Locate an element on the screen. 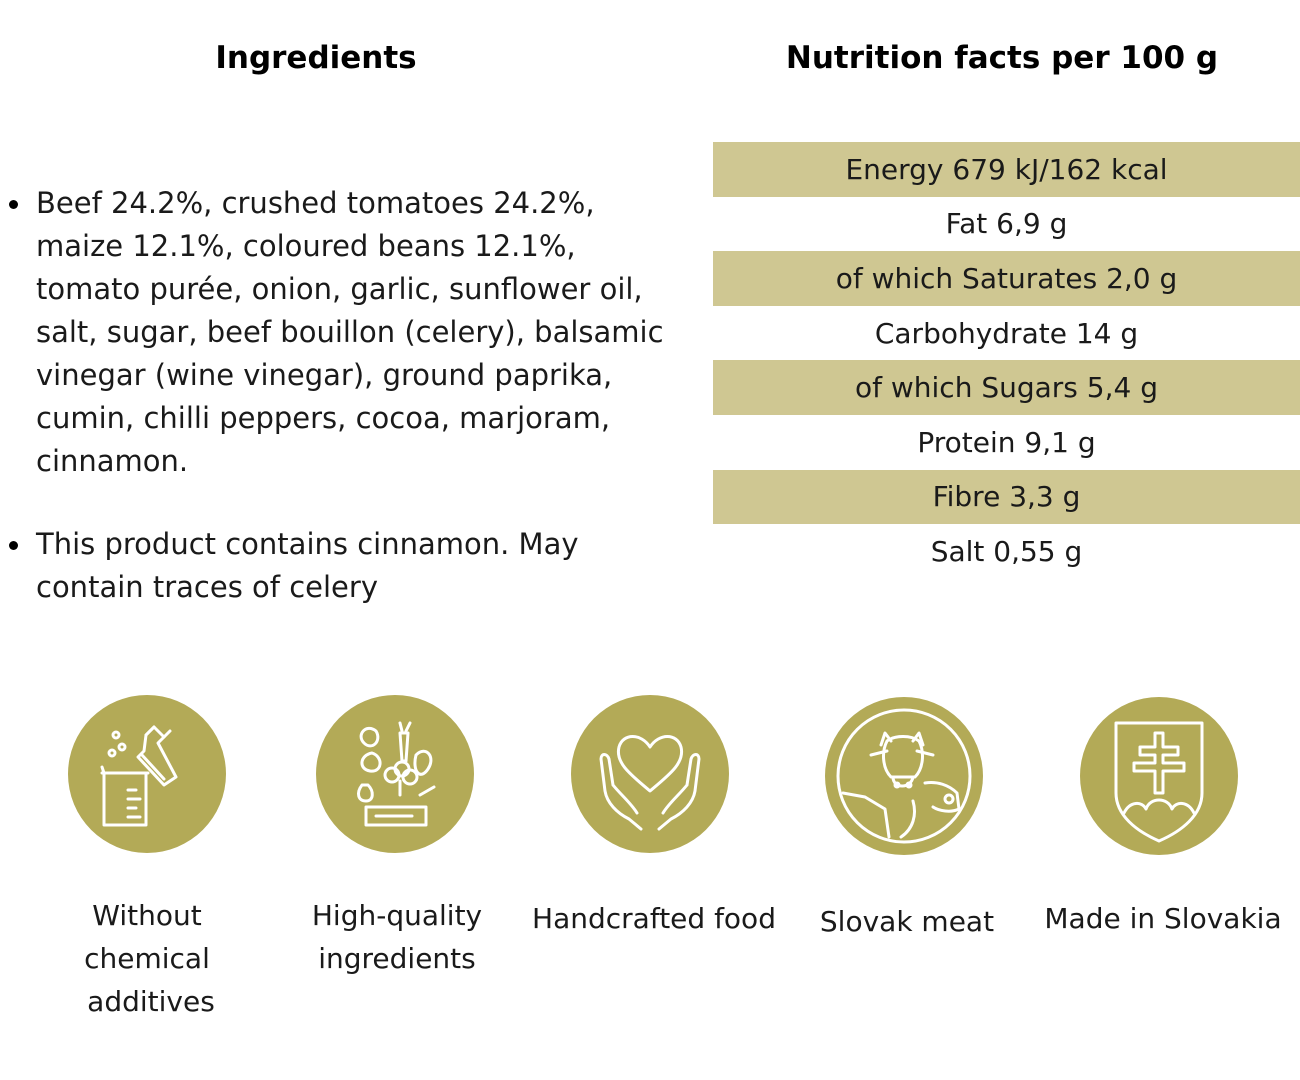 Image resolution: width=1300 pixels, height=1080 pixels. heart-hands-icon is located at coordinates (650, 783).